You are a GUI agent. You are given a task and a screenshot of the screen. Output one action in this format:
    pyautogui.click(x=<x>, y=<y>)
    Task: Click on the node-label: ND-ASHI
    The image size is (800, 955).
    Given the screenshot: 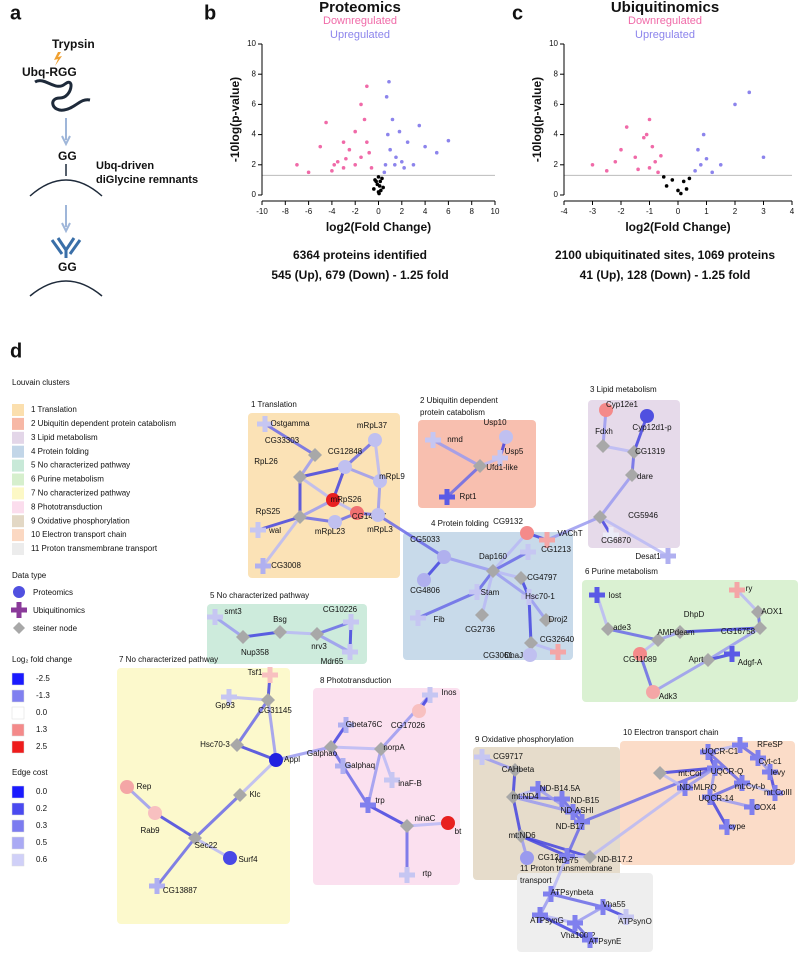 What is the action you would take?
    pyautogui.click(x=577, y=810)
    